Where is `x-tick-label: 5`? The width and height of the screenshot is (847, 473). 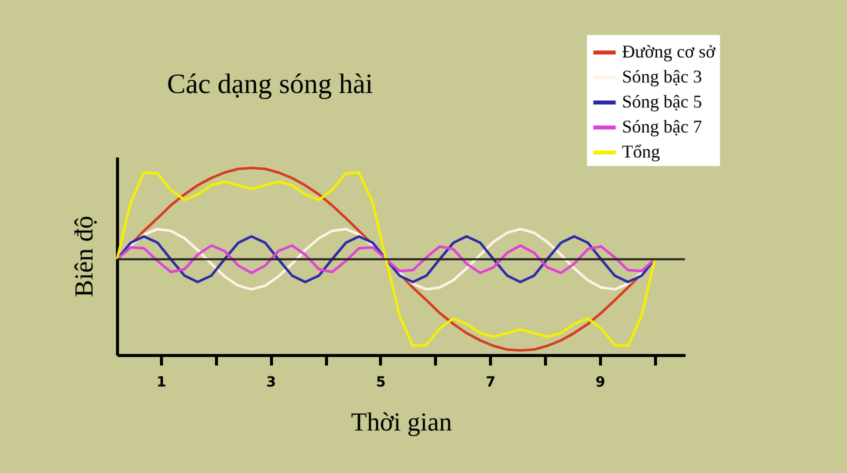 x-tick-label: 5 is located at coordinates (381, 382).